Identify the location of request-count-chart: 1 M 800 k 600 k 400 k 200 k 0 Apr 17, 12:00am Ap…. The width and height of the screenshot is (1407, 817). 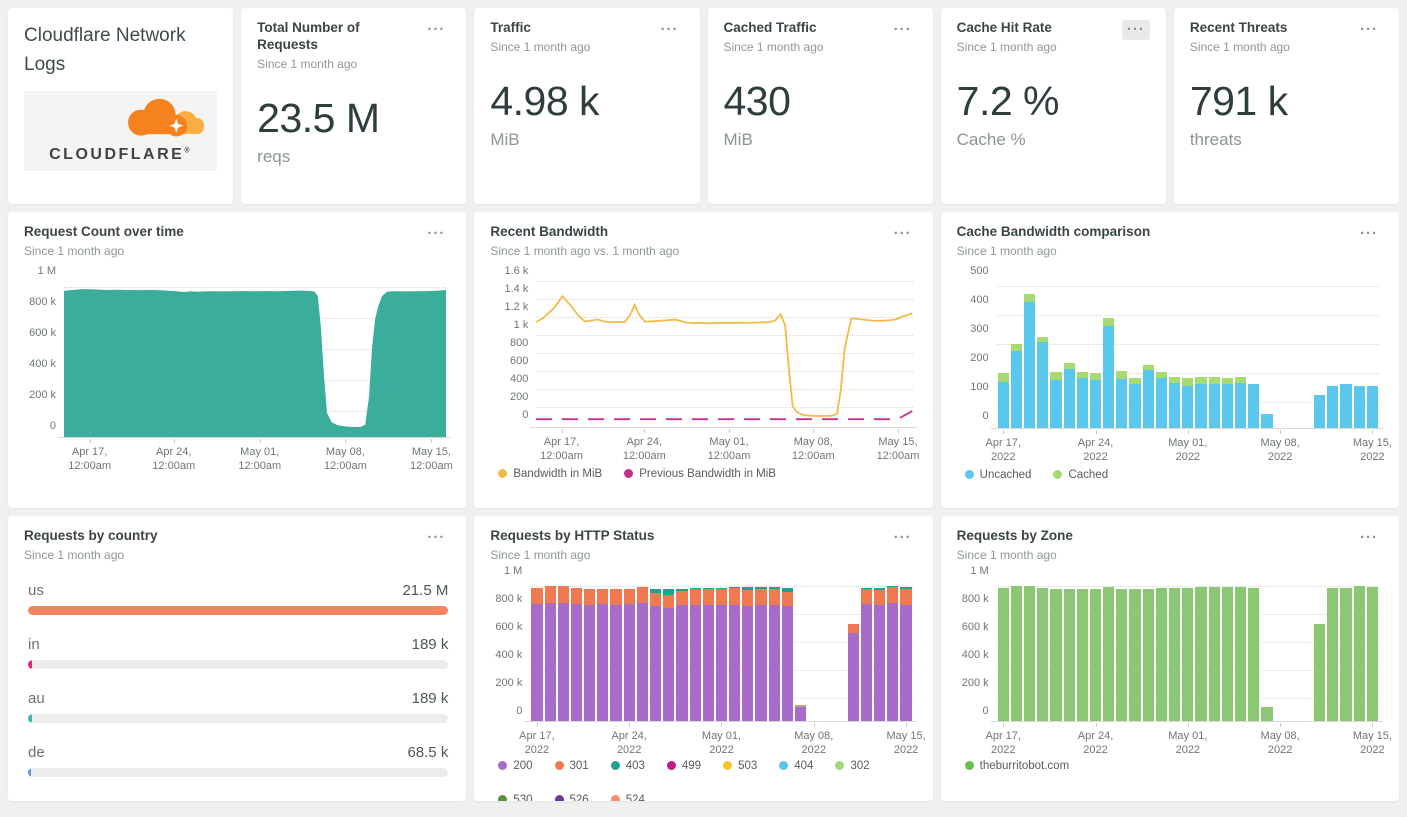
(238, 368).